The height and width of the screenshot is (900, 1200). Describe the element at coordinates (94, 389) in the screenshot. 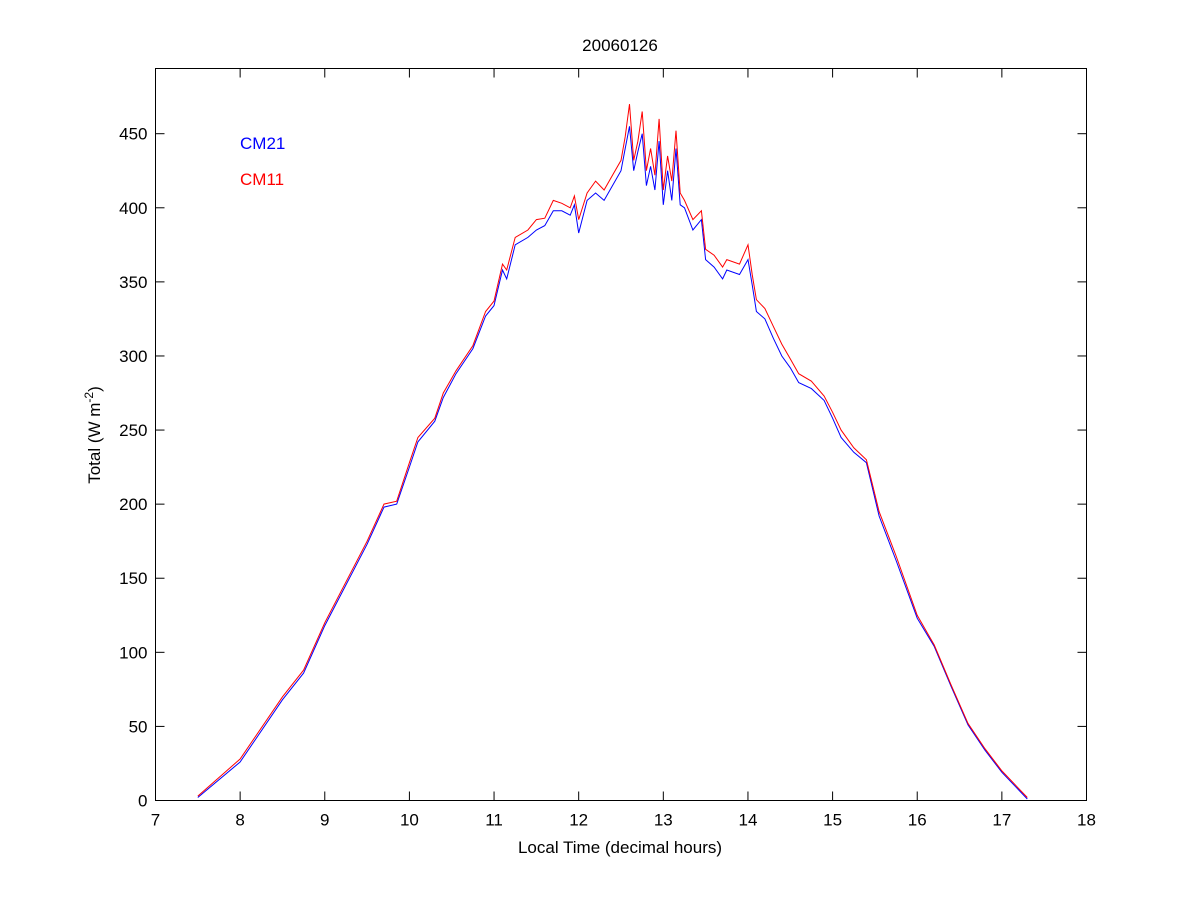

I see `y-axis-label-end: )` at that location.